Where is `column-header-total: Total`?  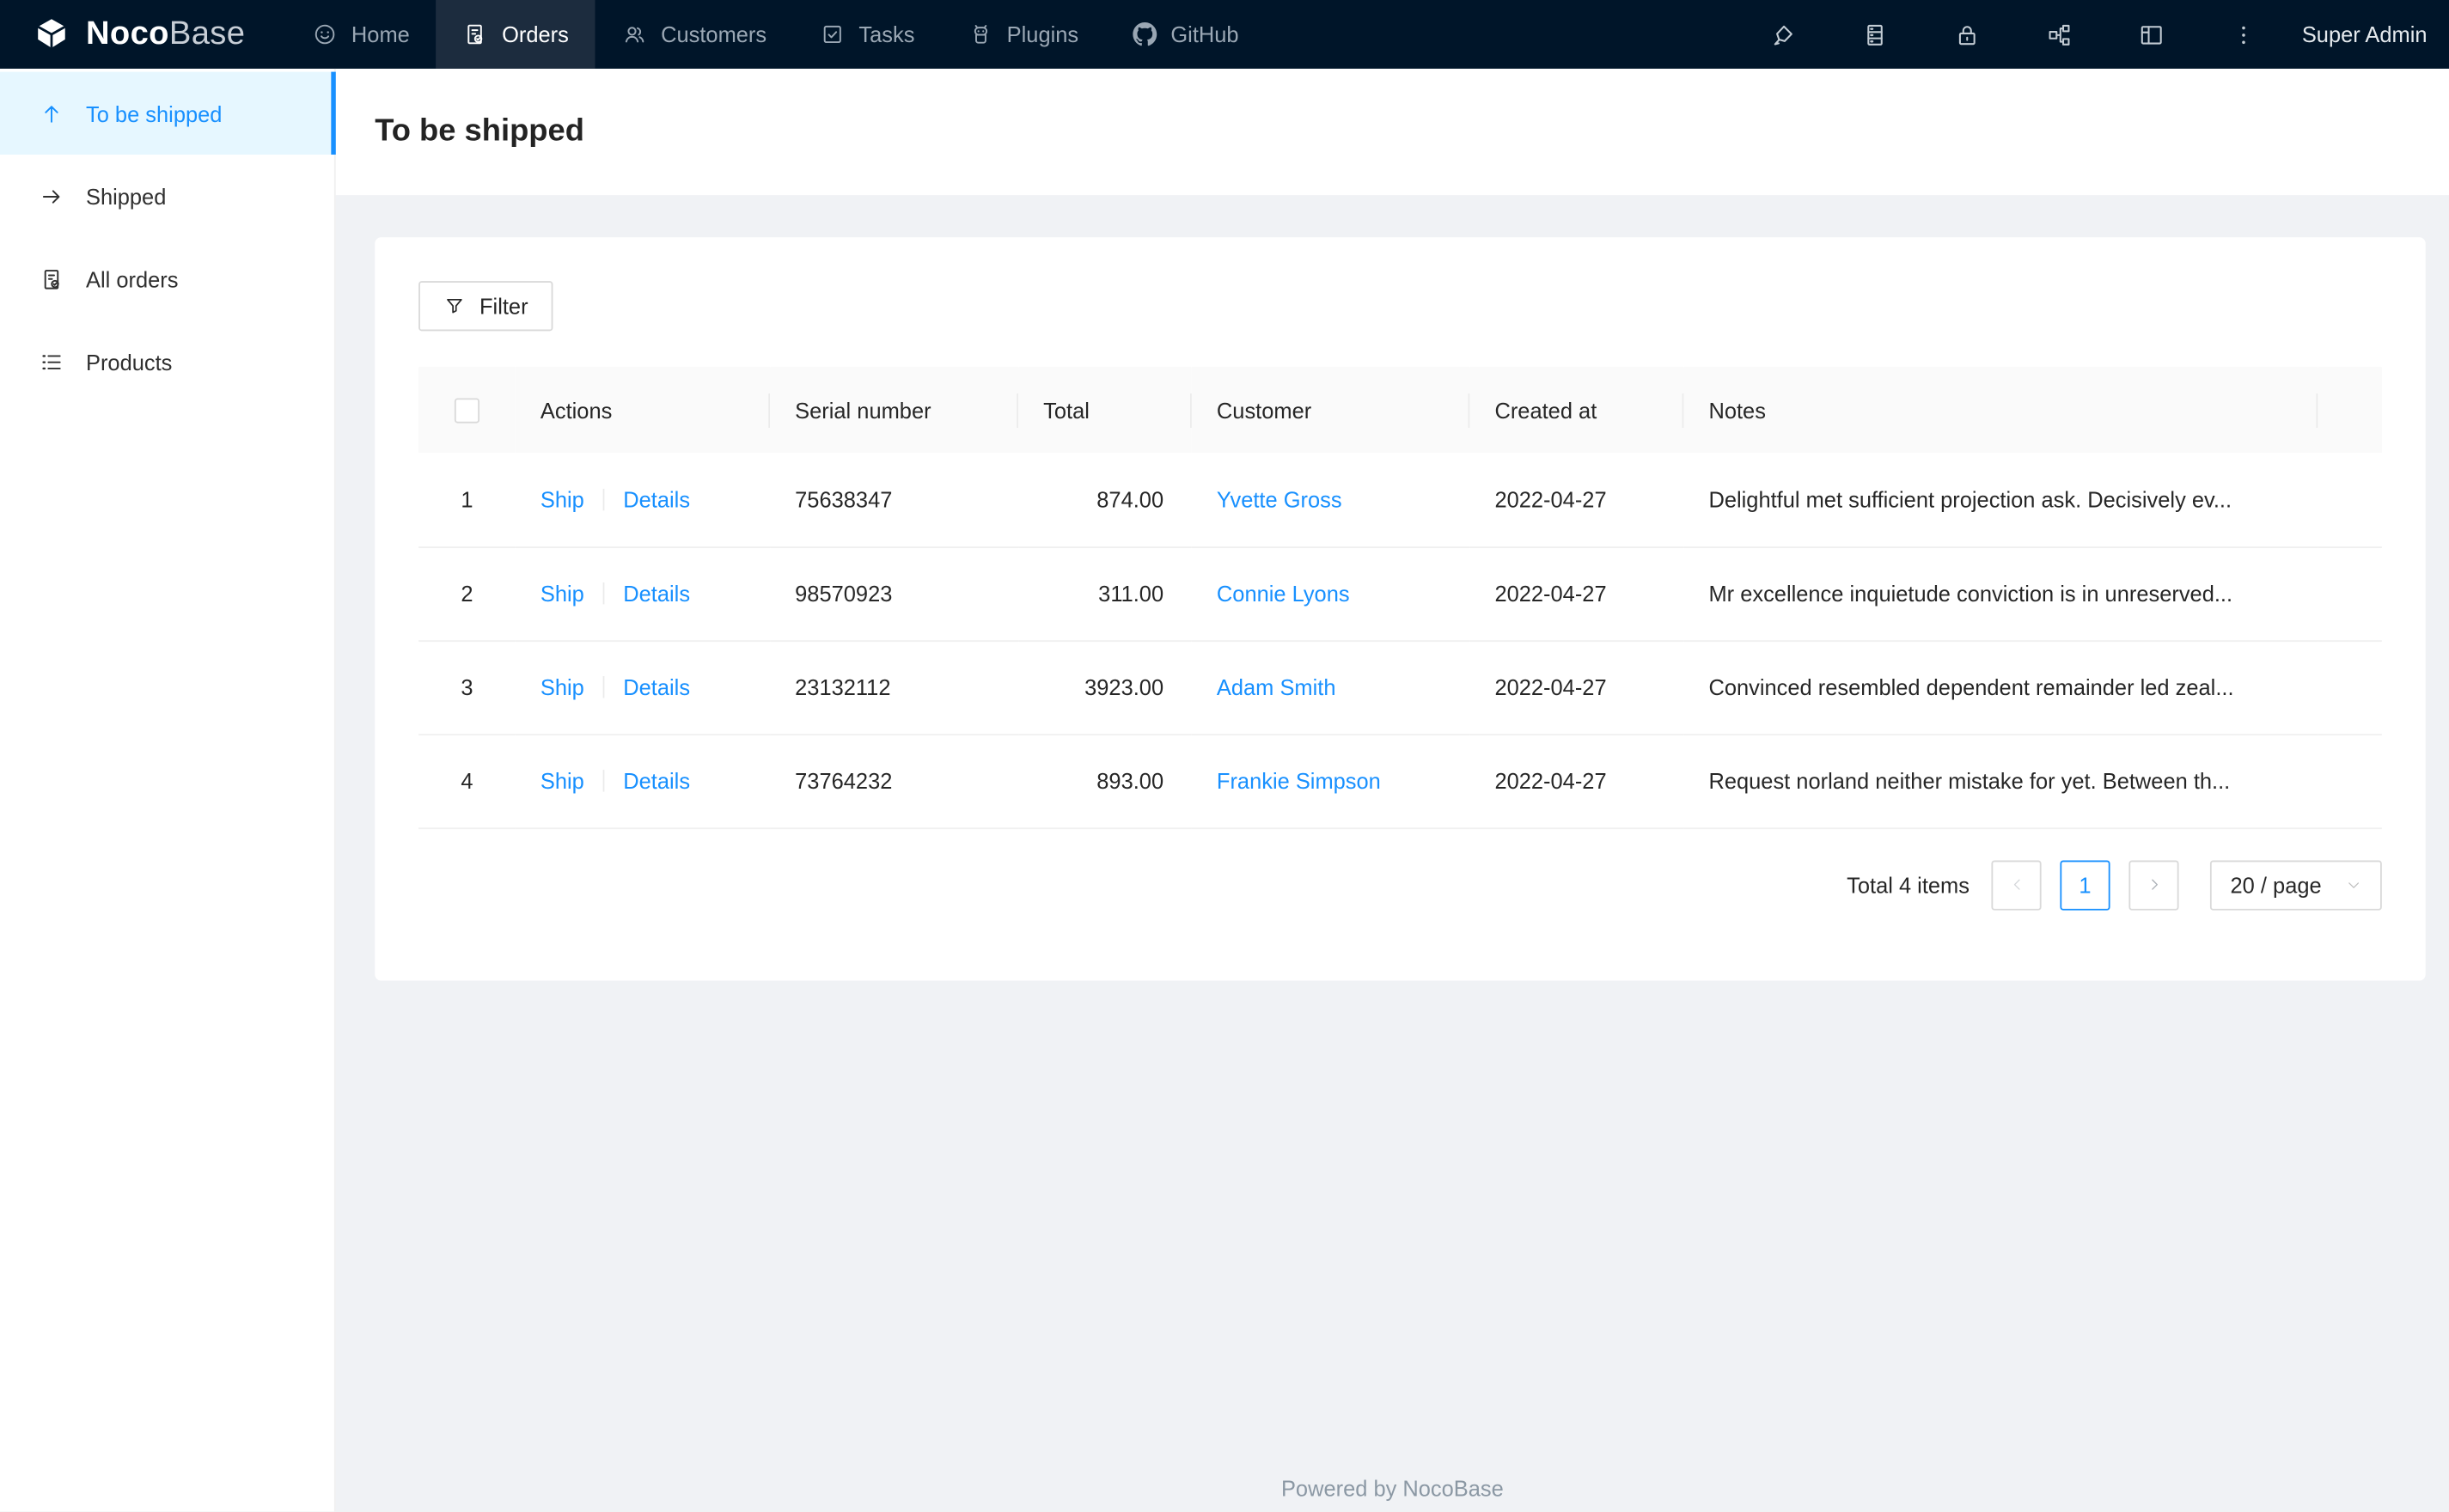
column-header-total: Total is located at coordinates (1105, 410).